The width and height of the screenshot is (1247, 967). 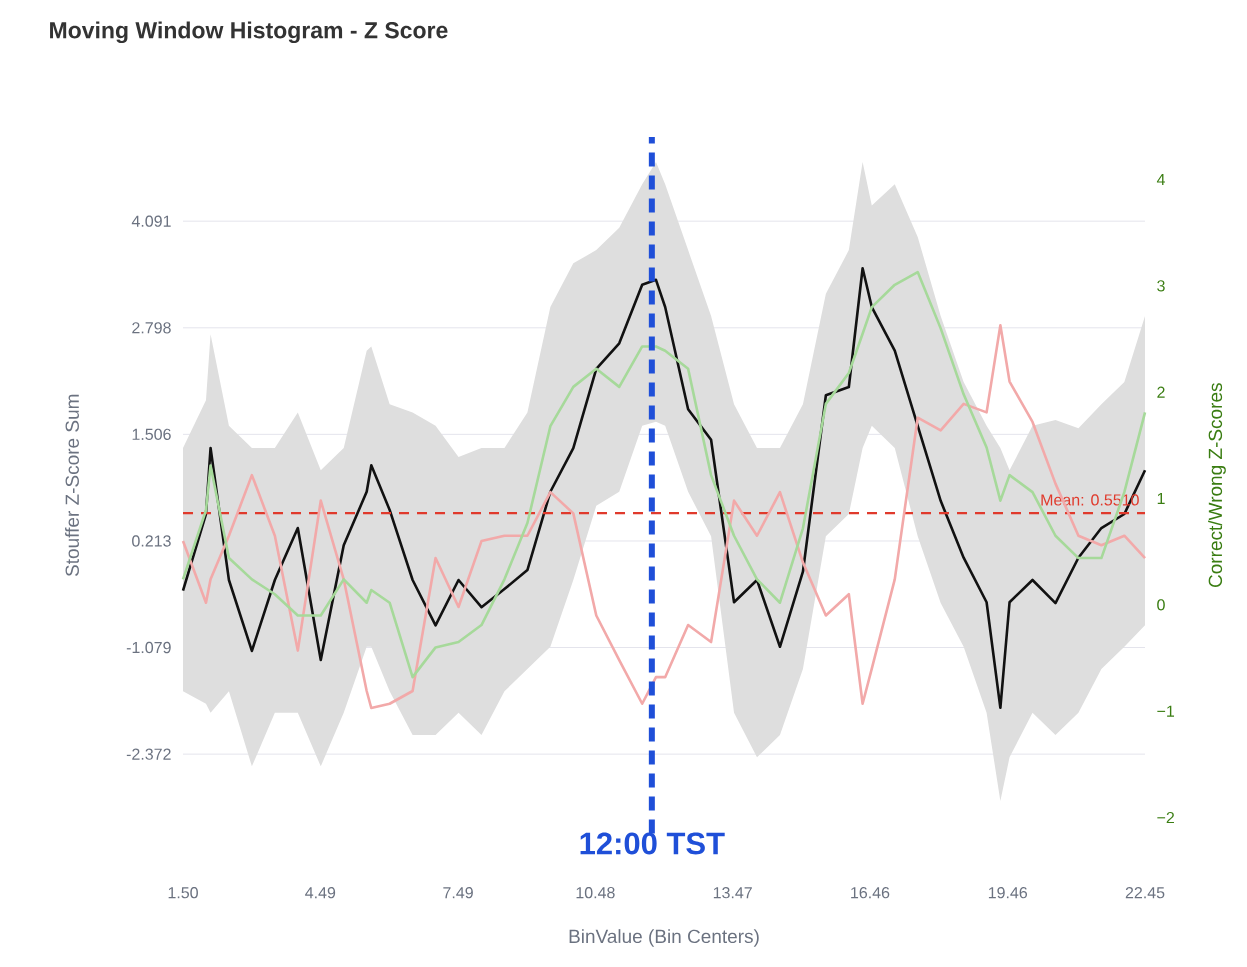 What do you see at coordinates (1161, 499) in the screenshot?
I see `y2-tick-label: 1` at bounding box center [1161, 499].